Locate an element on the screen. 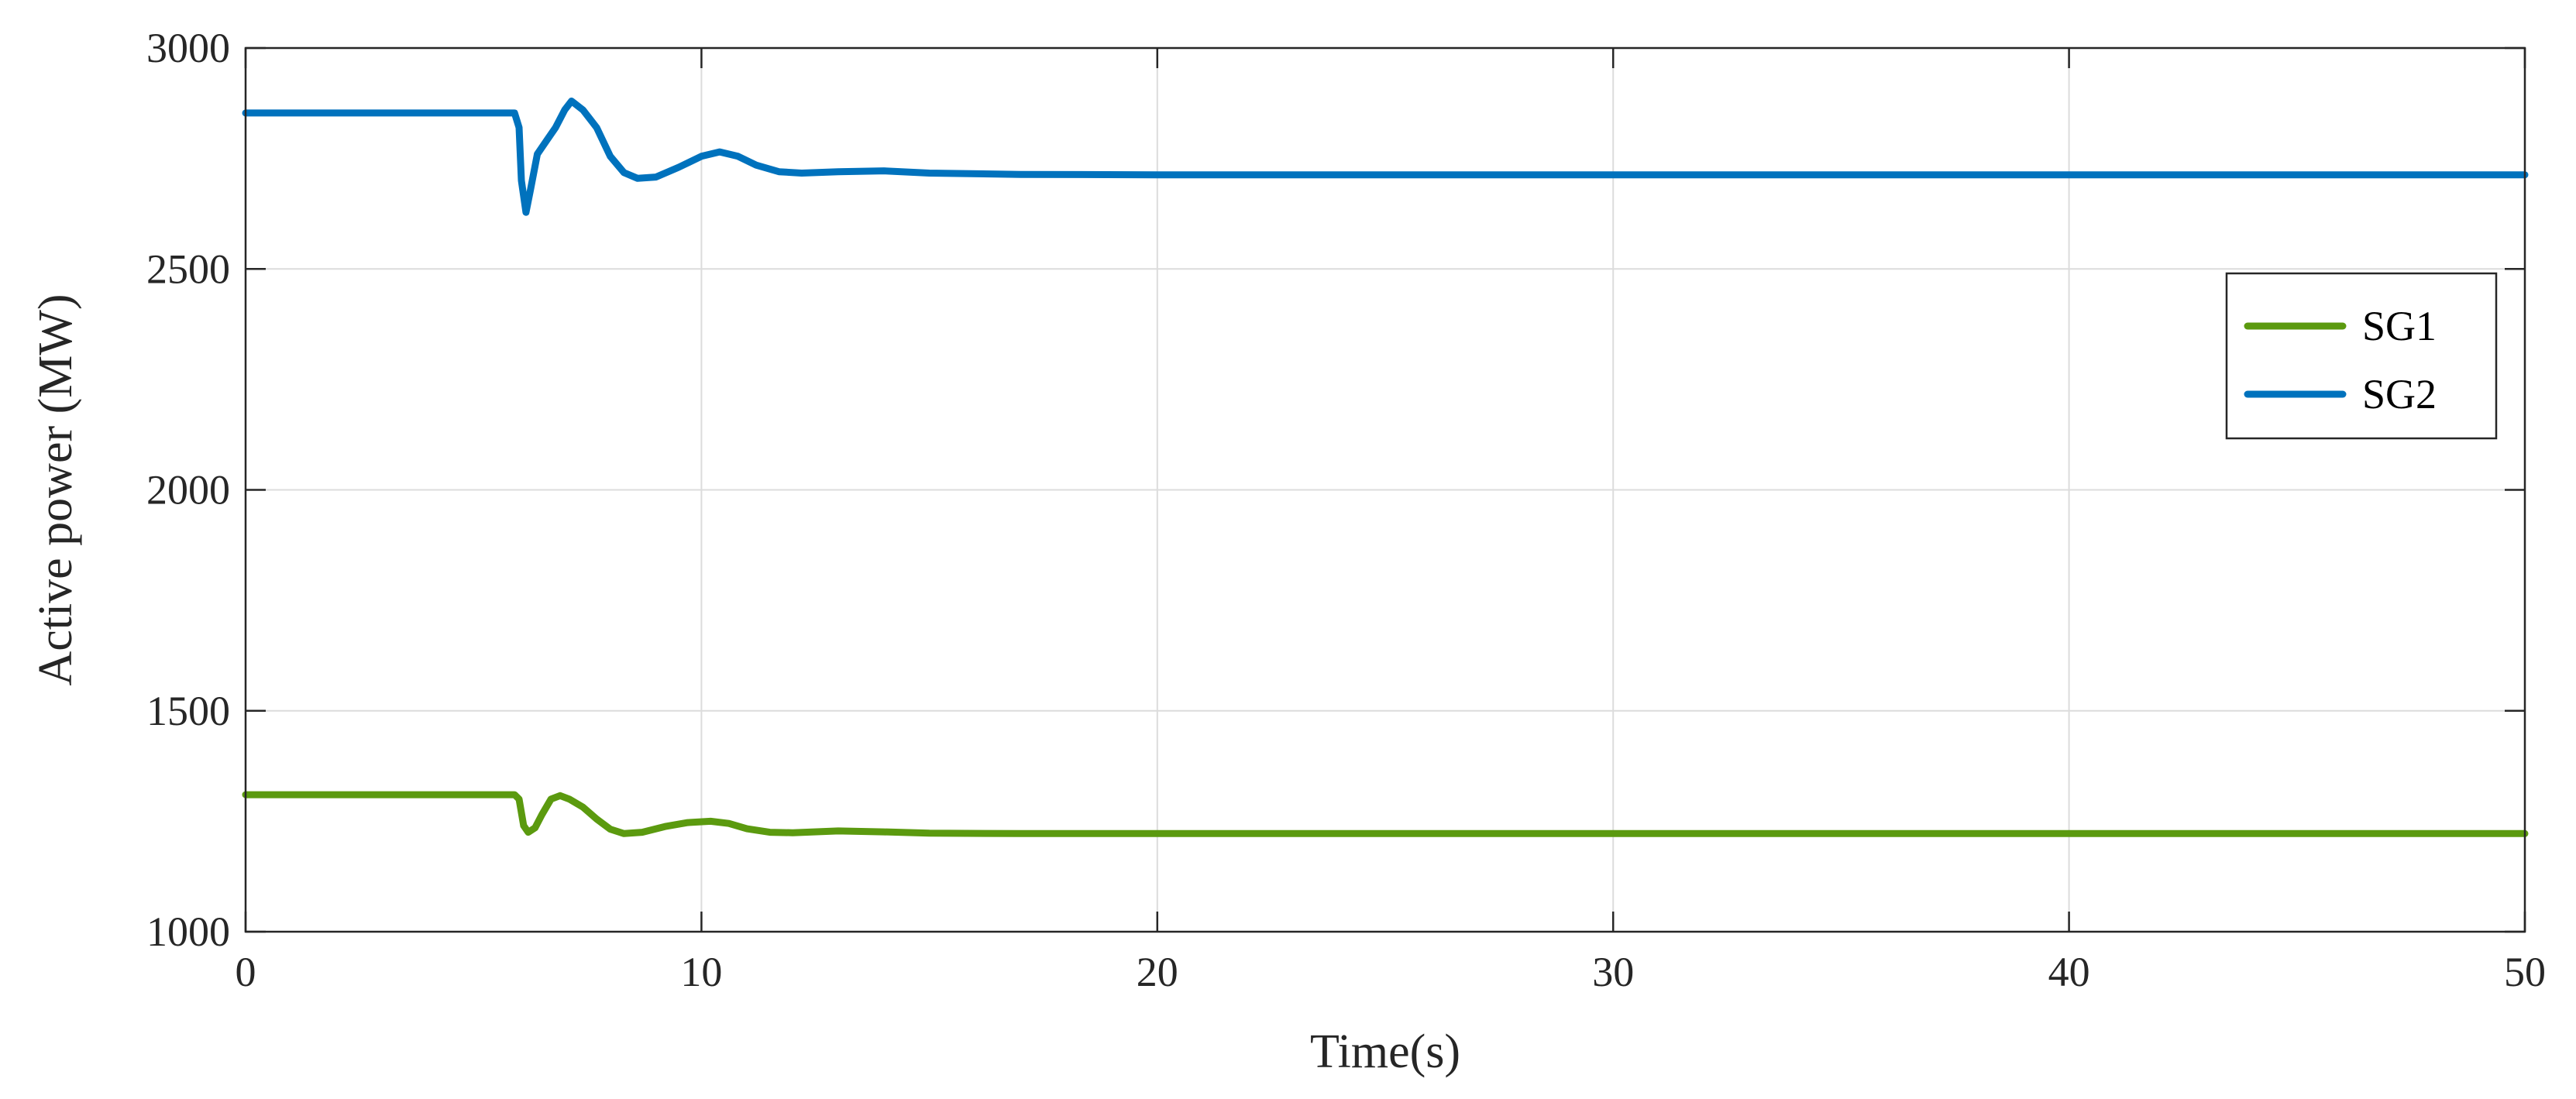 The width and height of the screenshot is (2576, 1099). x-tick-label: 40 is located at coordinates (2069, 972).